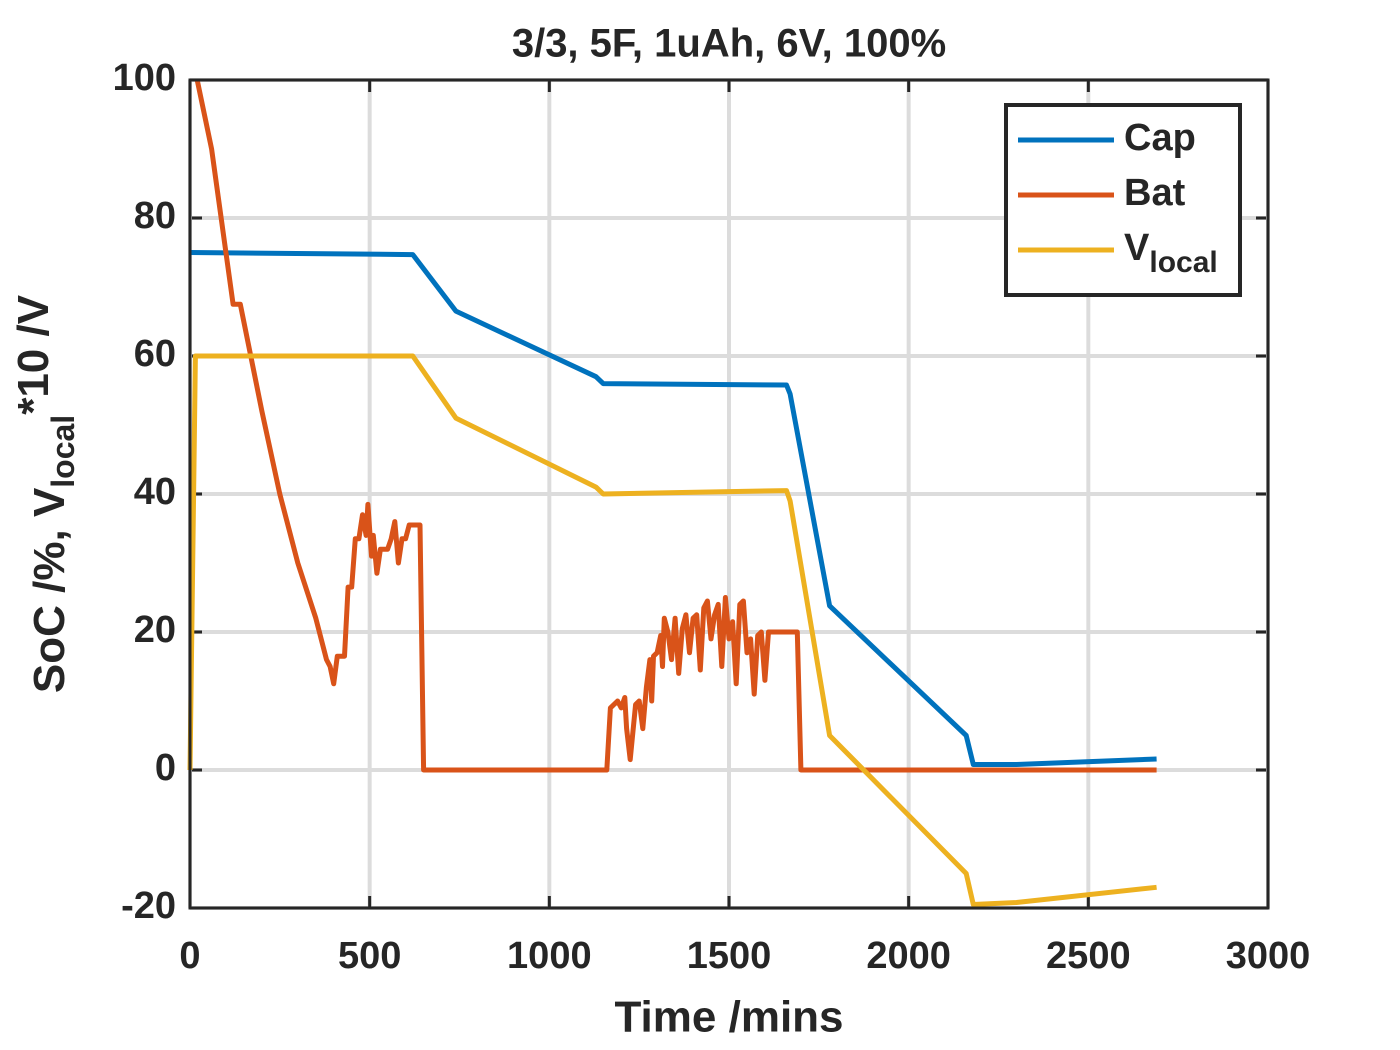 Image resolution: width=1400 pixels, height=1050 pixels. Describe the element at coordinates (33, 354) in the screenshot. I see `y-label-suffix: *10 /V` at that location.